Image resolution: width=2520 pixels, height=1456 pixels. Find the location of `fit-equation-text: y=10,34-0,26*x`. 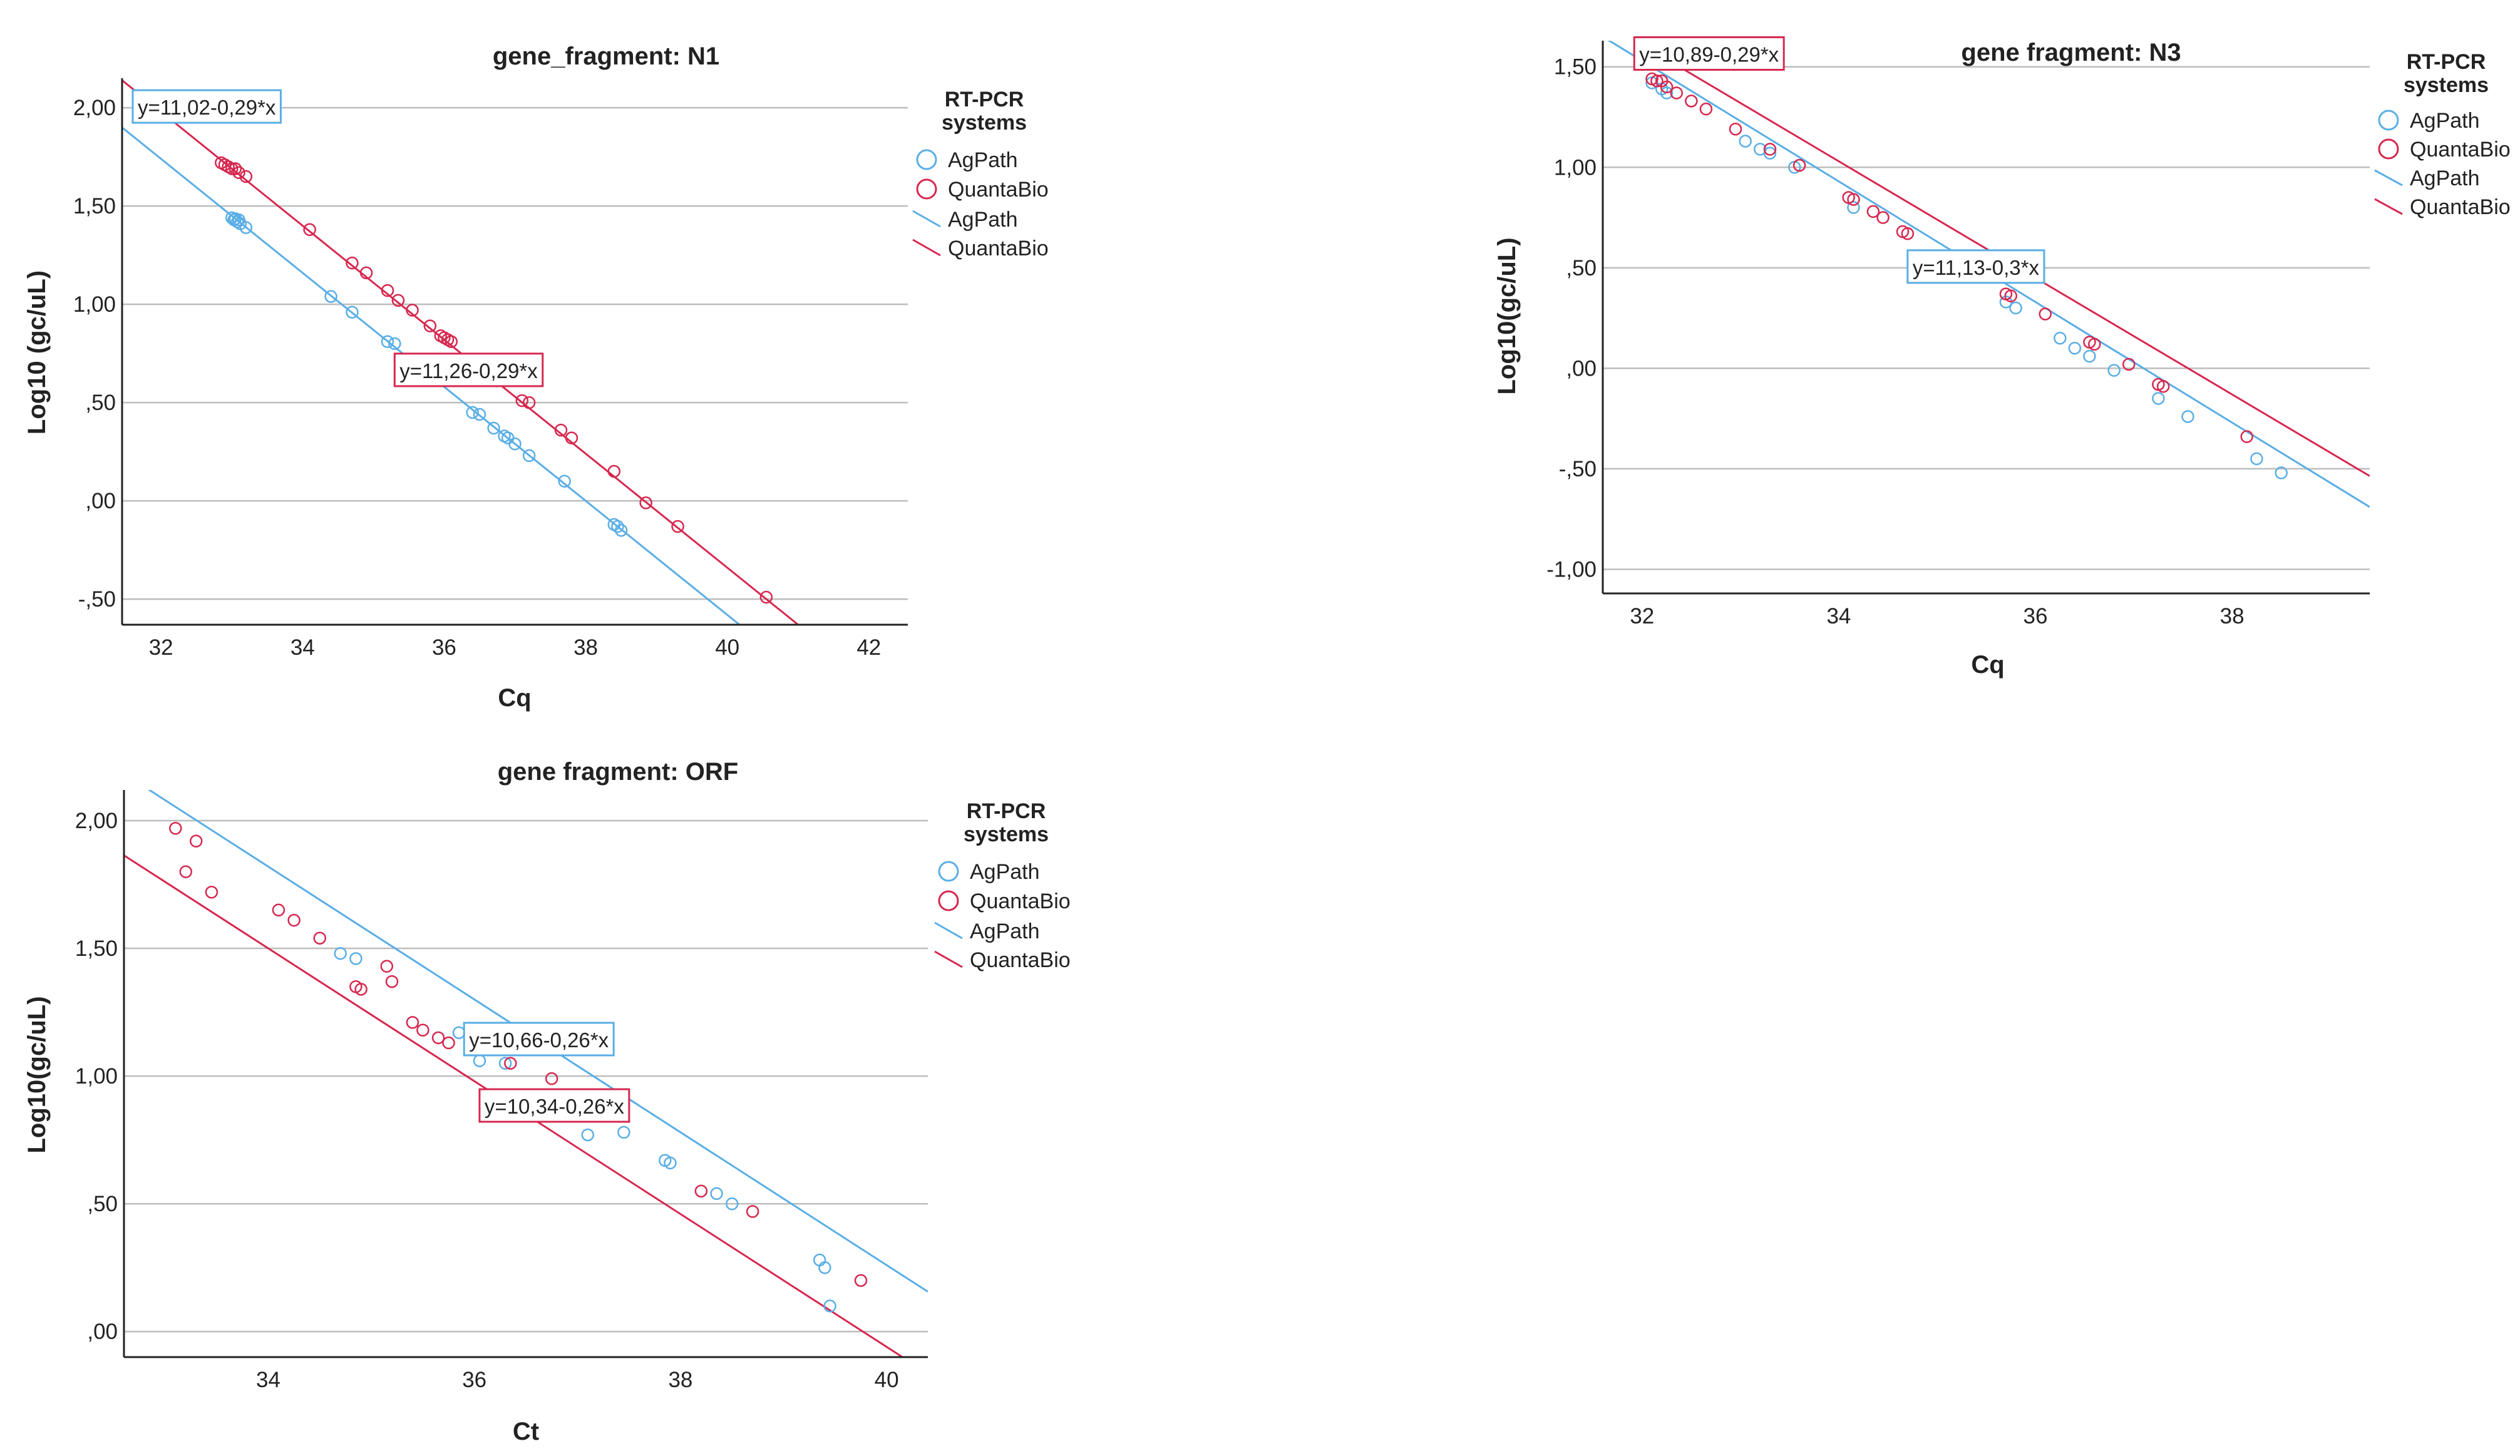

fit-equation-text: y=10,34-0,26*x is located at coordinates (555, 1107).